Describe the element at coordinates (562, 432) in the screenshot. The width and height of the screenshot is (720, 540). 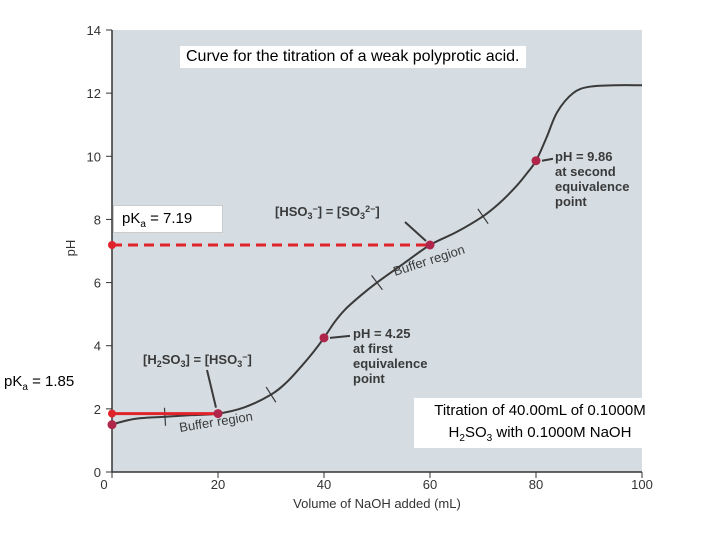
I see `note-rest: with 0.1000M NaOH` at that location.